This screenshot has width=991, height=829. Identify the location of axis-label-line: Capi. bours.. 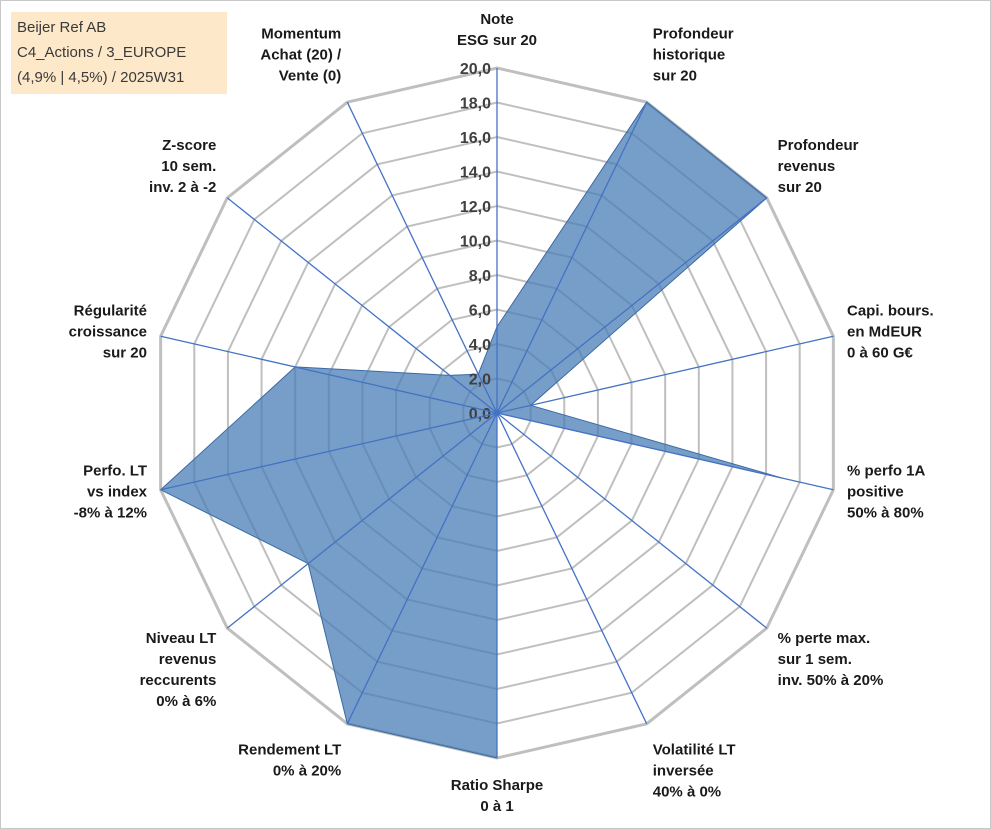
(890, 311).